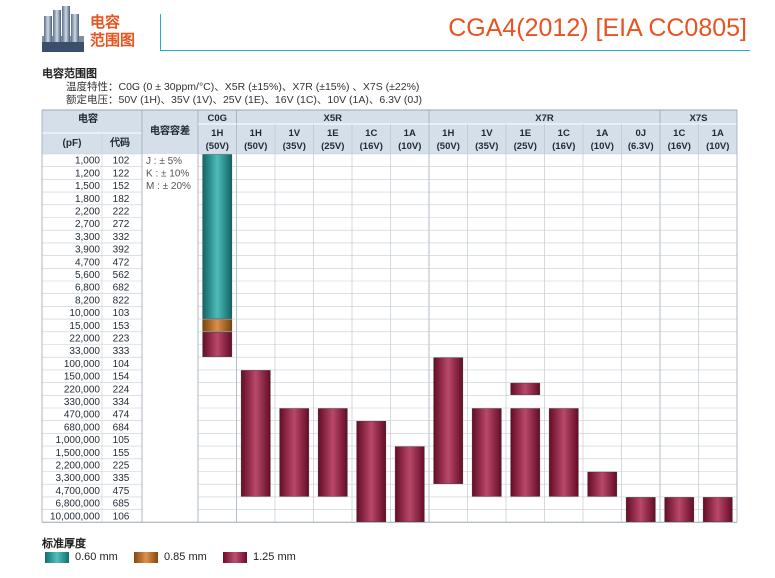  Describe the element at coordinates (525, 146) in the screenshot. I see `column-voltage-8: (25V)` at that location.